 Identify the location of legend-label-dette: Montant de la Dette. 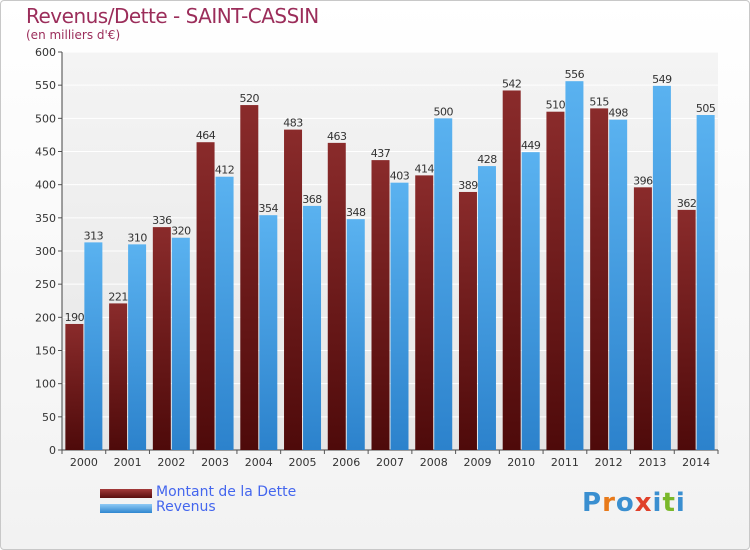
(226, 492).